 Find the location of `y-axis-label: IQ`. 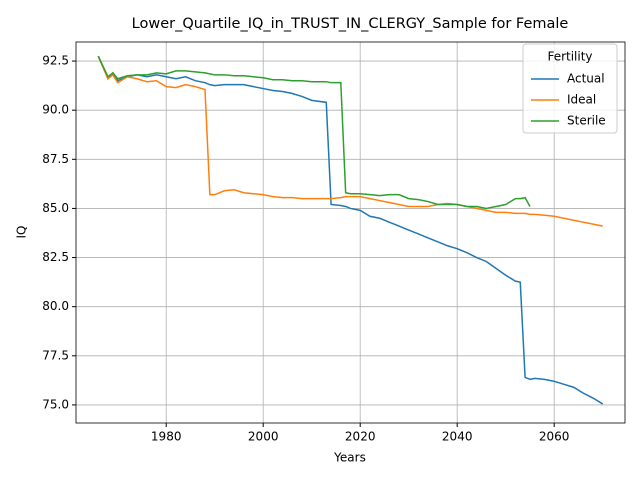

y-axis-label: IQ is located at coordinates (22, 232).